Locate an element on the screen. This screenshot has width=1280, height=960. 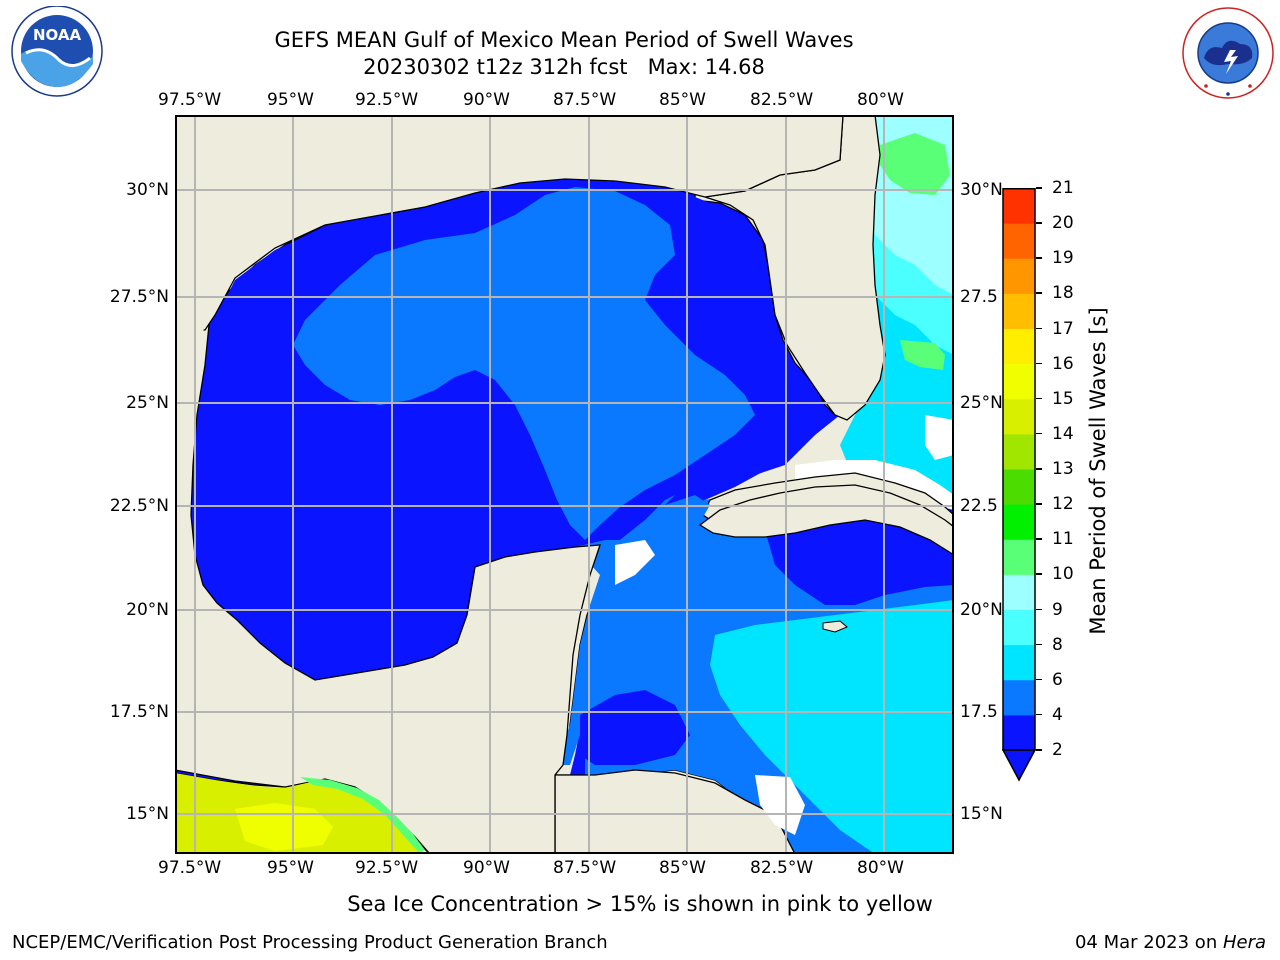
lon-label-bottom: 90°W is located at coordinates (486, 868).